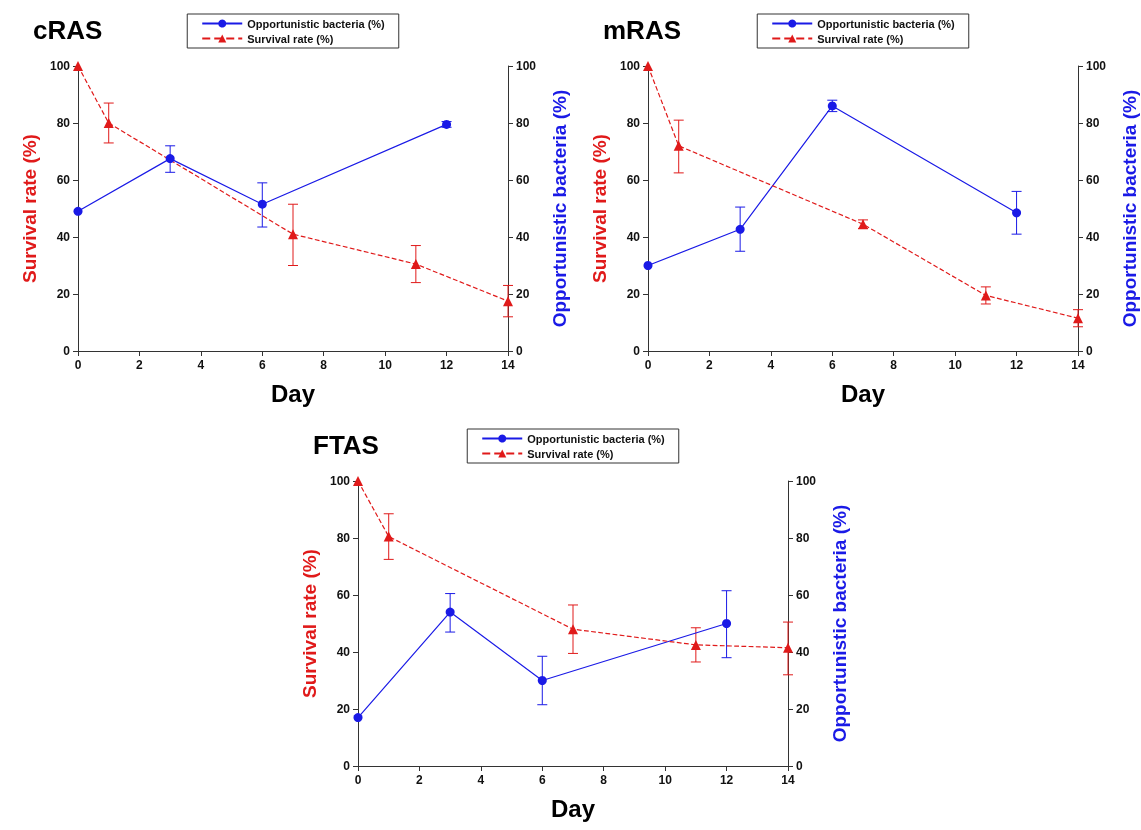  I want to click on chart-title: cRAS, so click(68, 30).